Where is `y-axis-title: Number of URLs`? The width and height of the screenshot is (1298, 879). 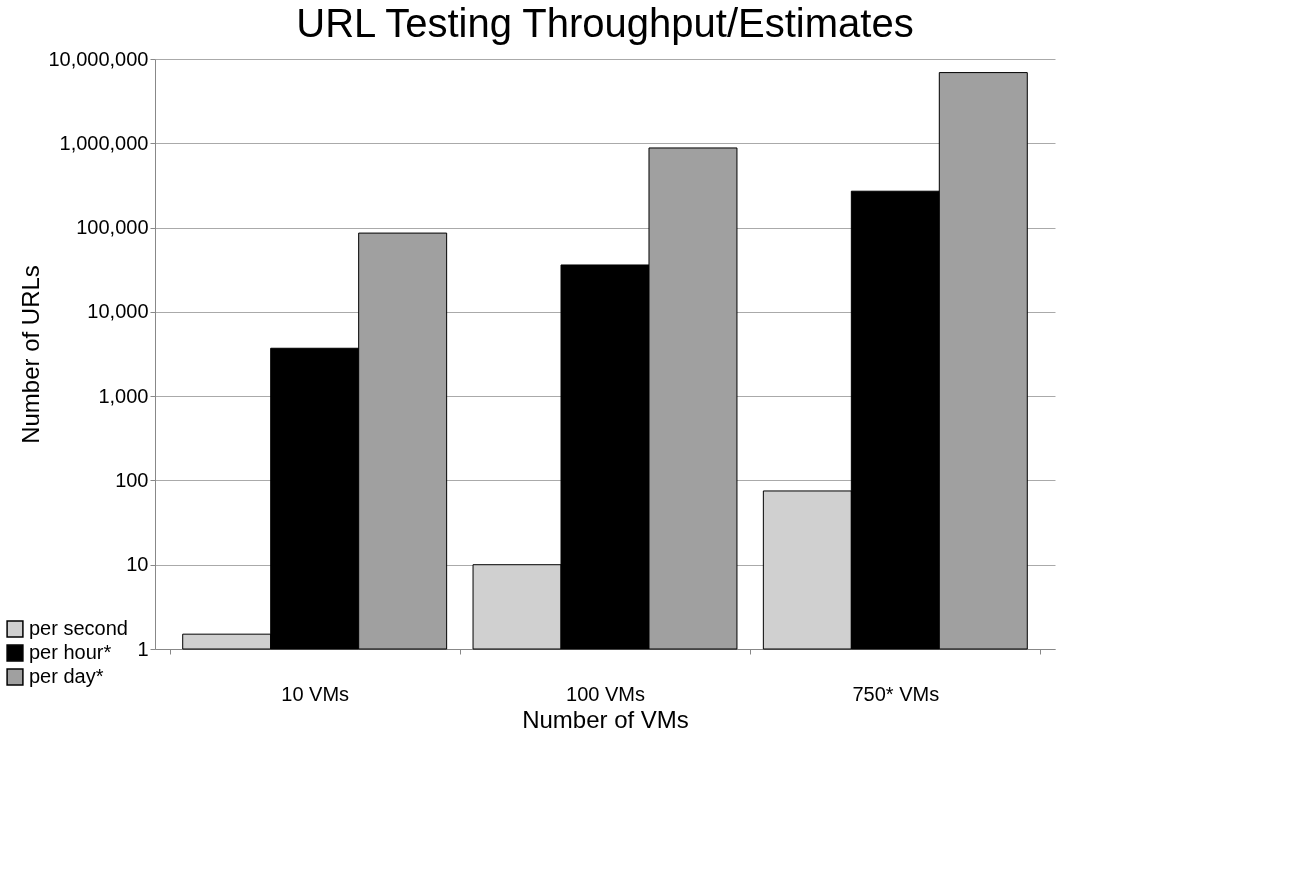 y-axis-title: Number of URLs is located at coordinates (31, 354).